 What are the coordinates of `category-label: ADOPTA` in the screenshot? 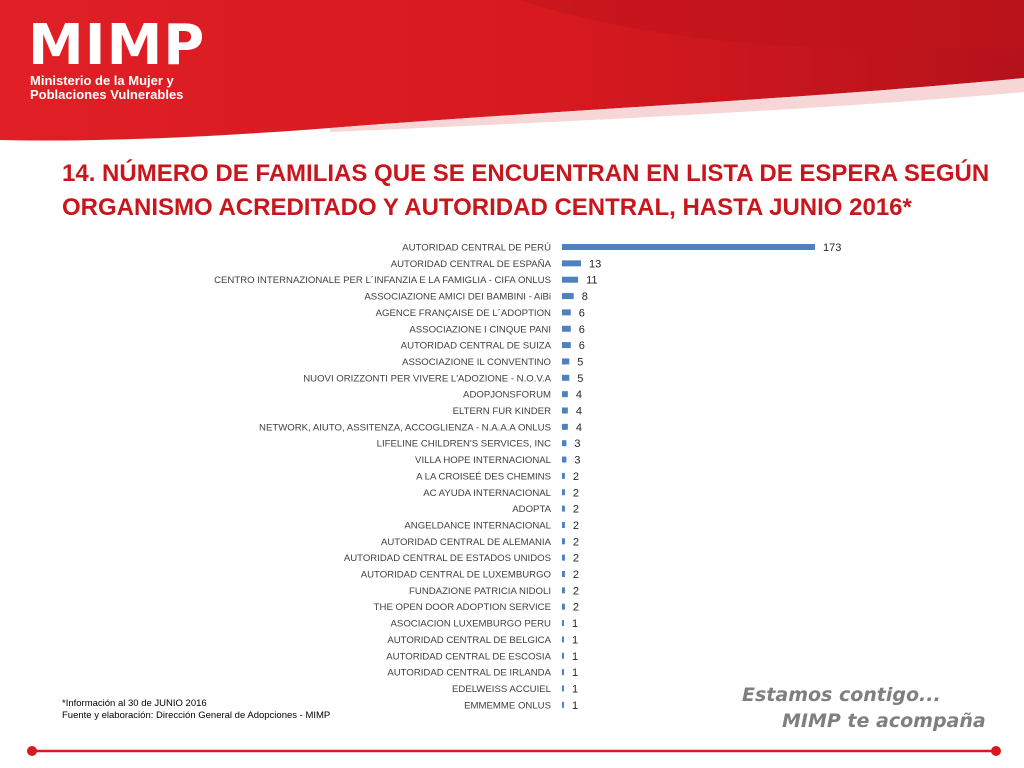 It's located at (531, 509).